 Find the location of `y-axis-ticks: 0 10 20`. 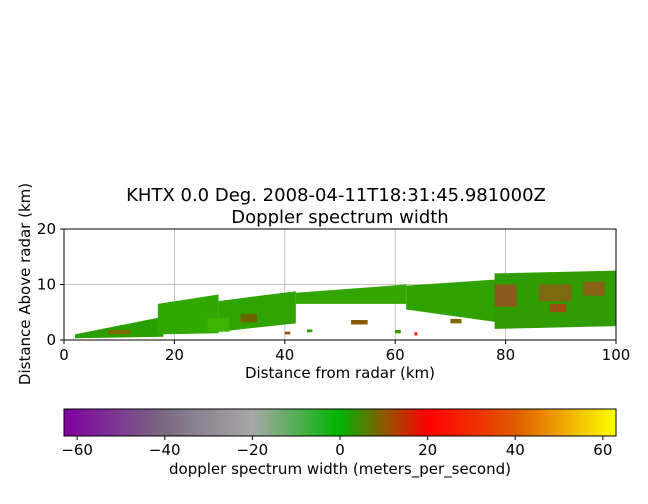

y-axis-ticks: 0 10 20 is located at coordinates (50, 284).